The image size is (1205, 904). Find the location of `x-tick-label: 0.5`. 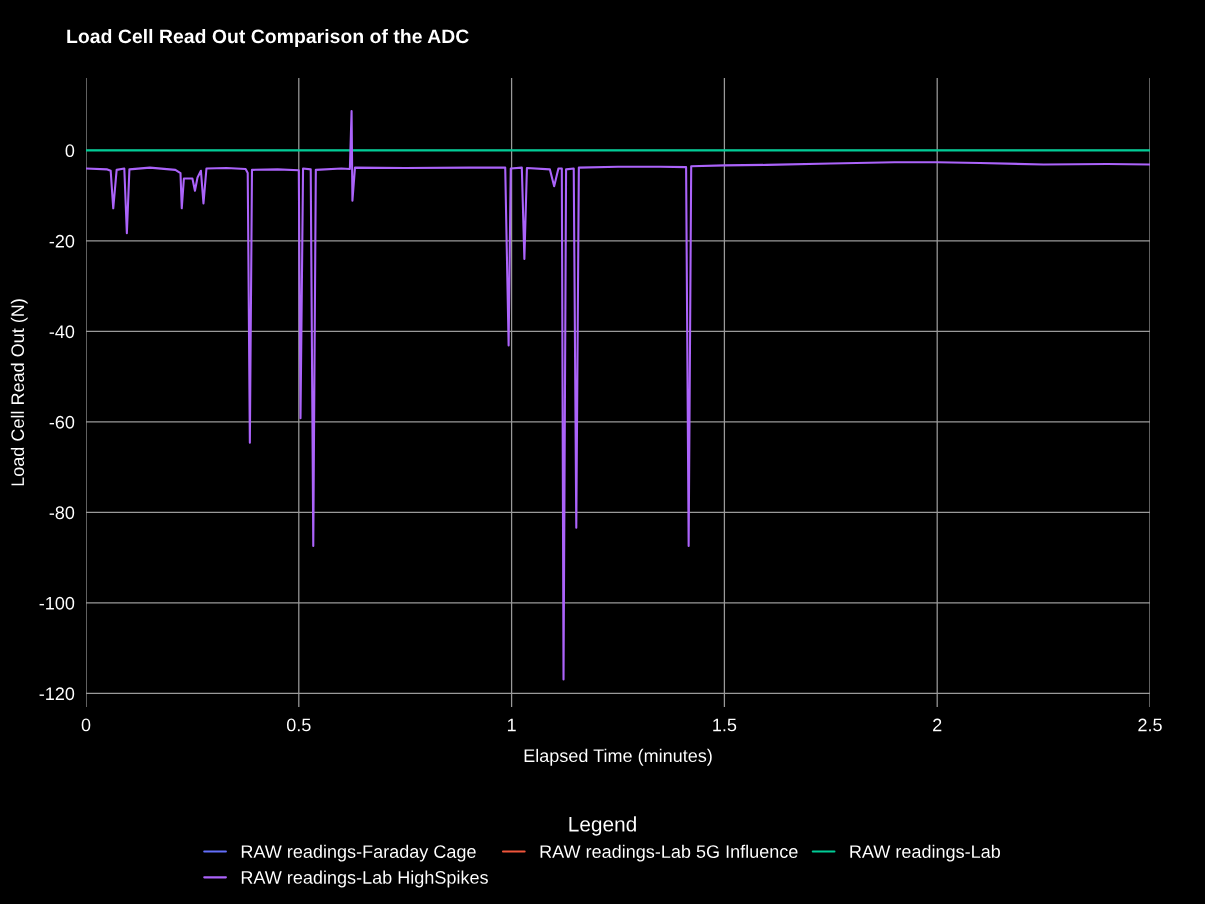

x-tick-label: 0.5 is located at coordinates (298, 725).